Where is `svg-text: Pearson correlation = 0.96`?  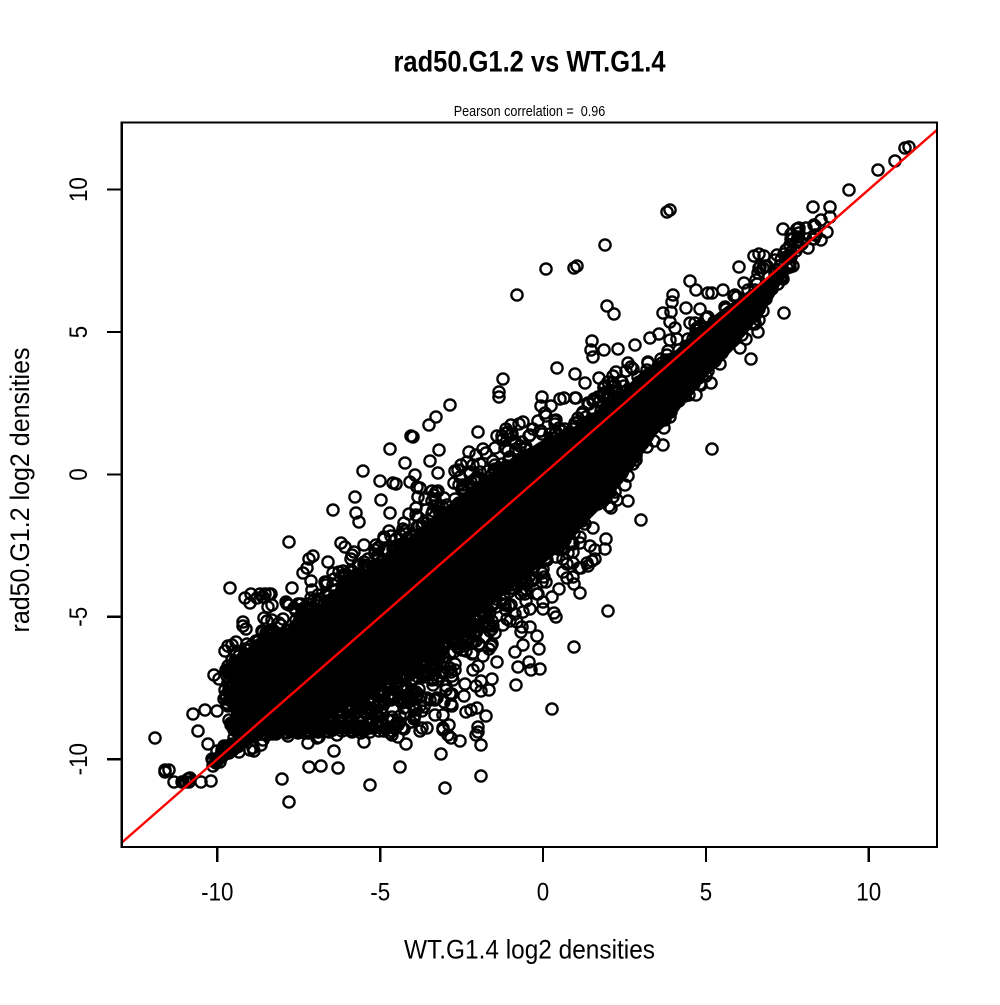
svg-text: Pearson correlation = 0.96 is located at coordinates (530, 112).